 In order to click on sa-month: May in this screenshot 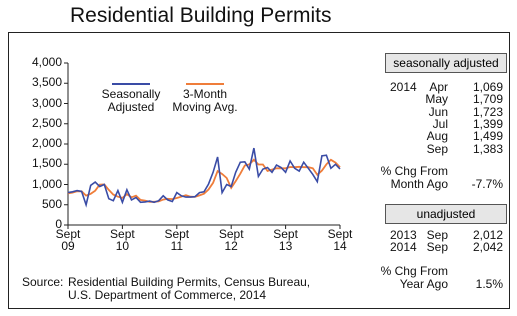, I will do `click(436, 99)`.